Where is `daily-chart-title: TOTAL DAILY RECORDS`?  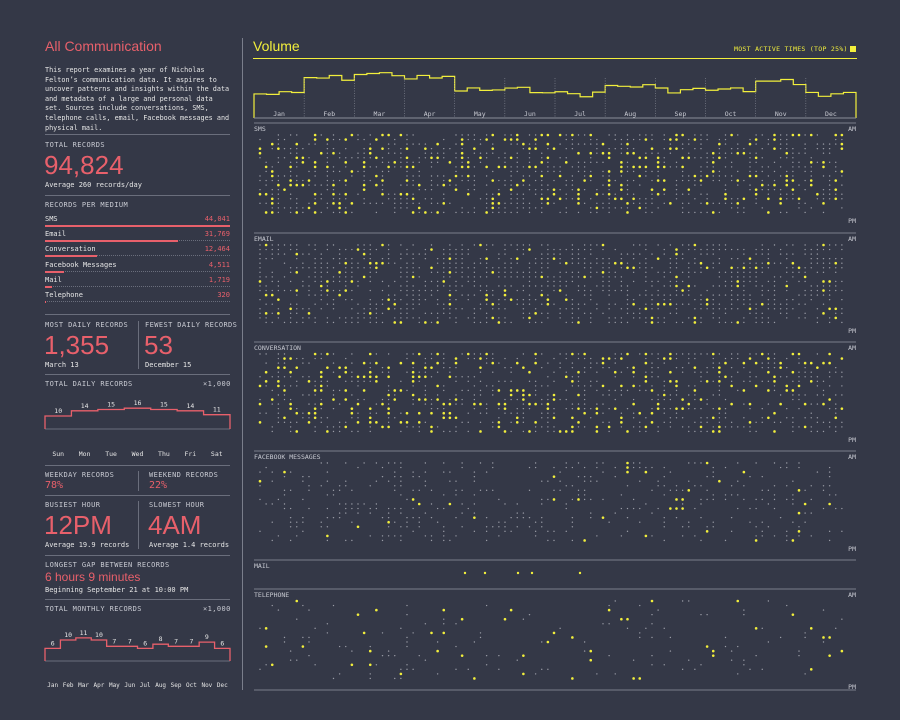
daily-chart-title: TOTAL DAILY RECORDS is located at coordinates (89, 384).